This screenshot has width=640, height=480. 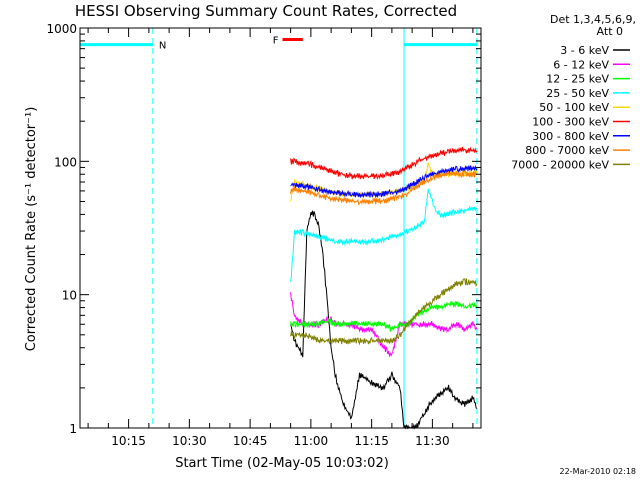 What do you see at coordinates (570, 136) in the screenshot?
I see `legend-entry-label-6: 300 - 800 keV` at bounding box center [570, 136].